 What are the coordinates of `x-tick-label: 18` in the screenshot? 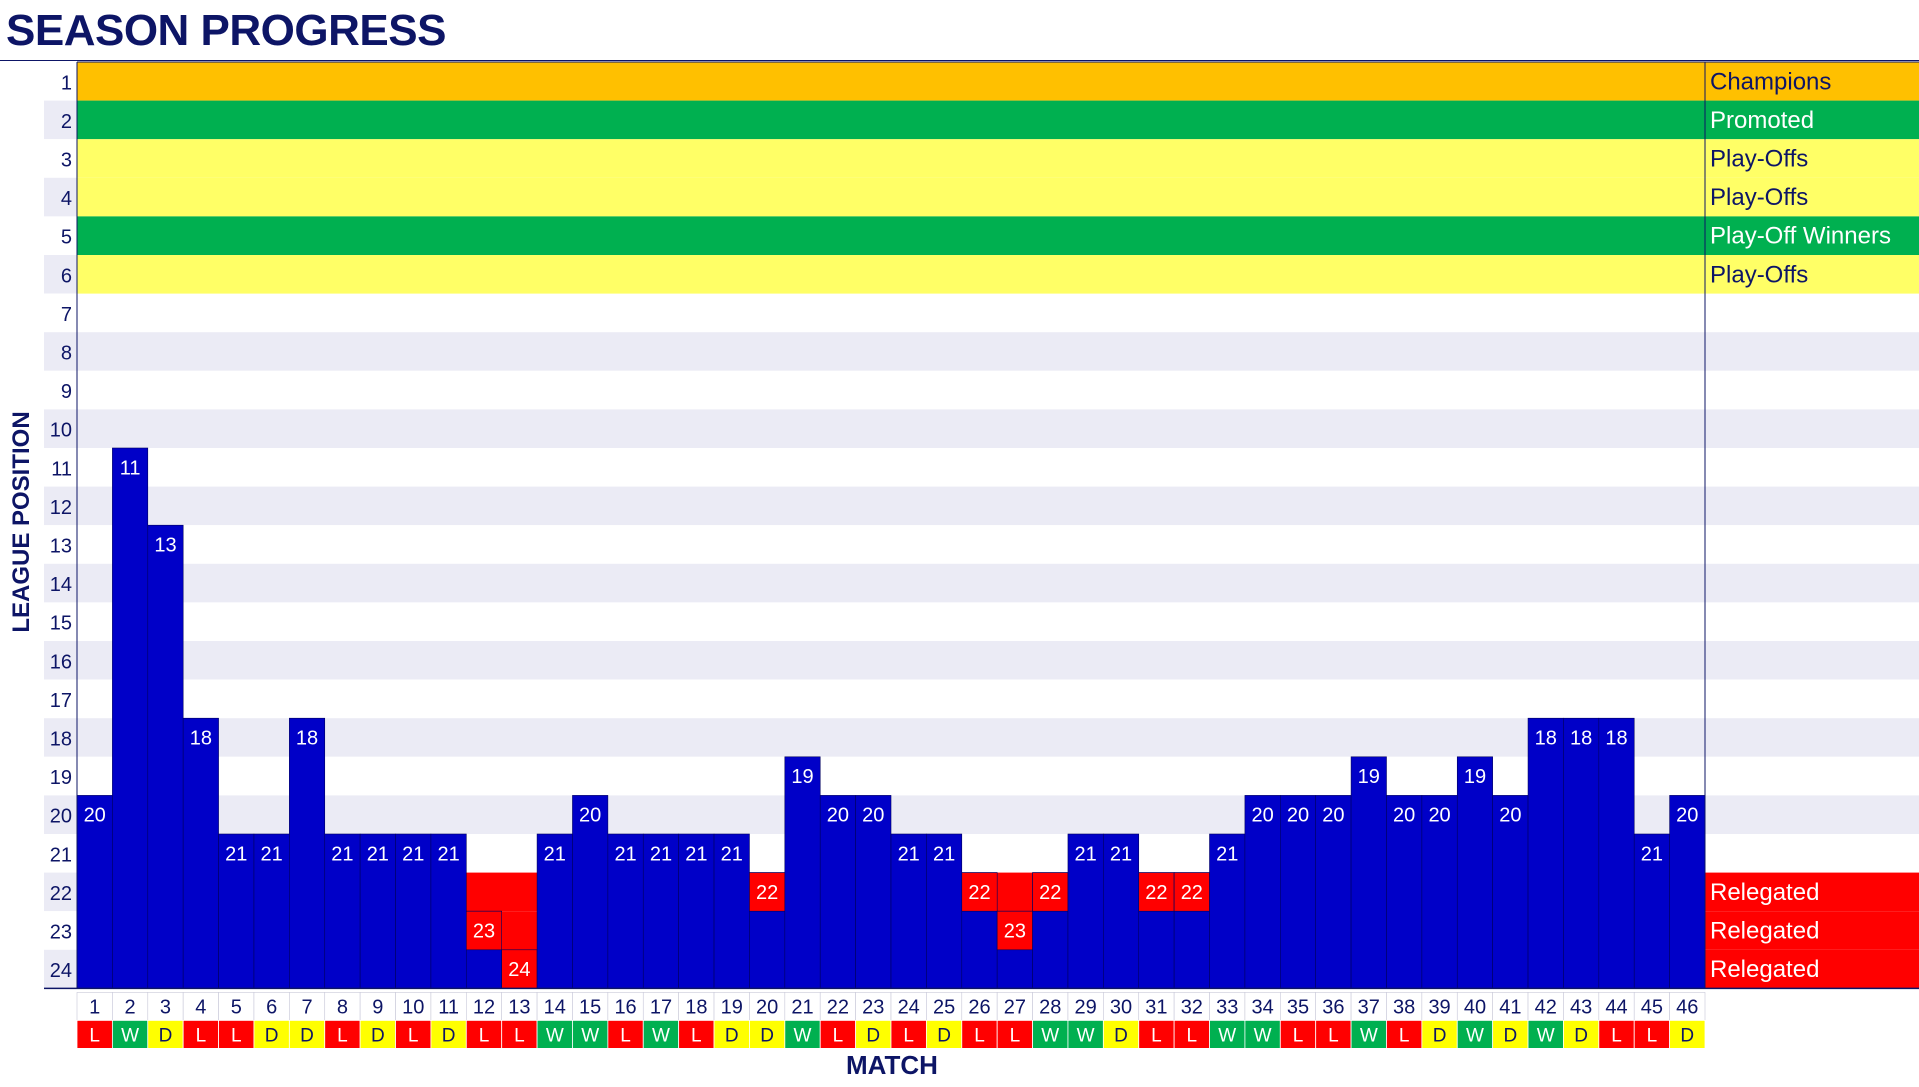 It's located at (696, 1007).